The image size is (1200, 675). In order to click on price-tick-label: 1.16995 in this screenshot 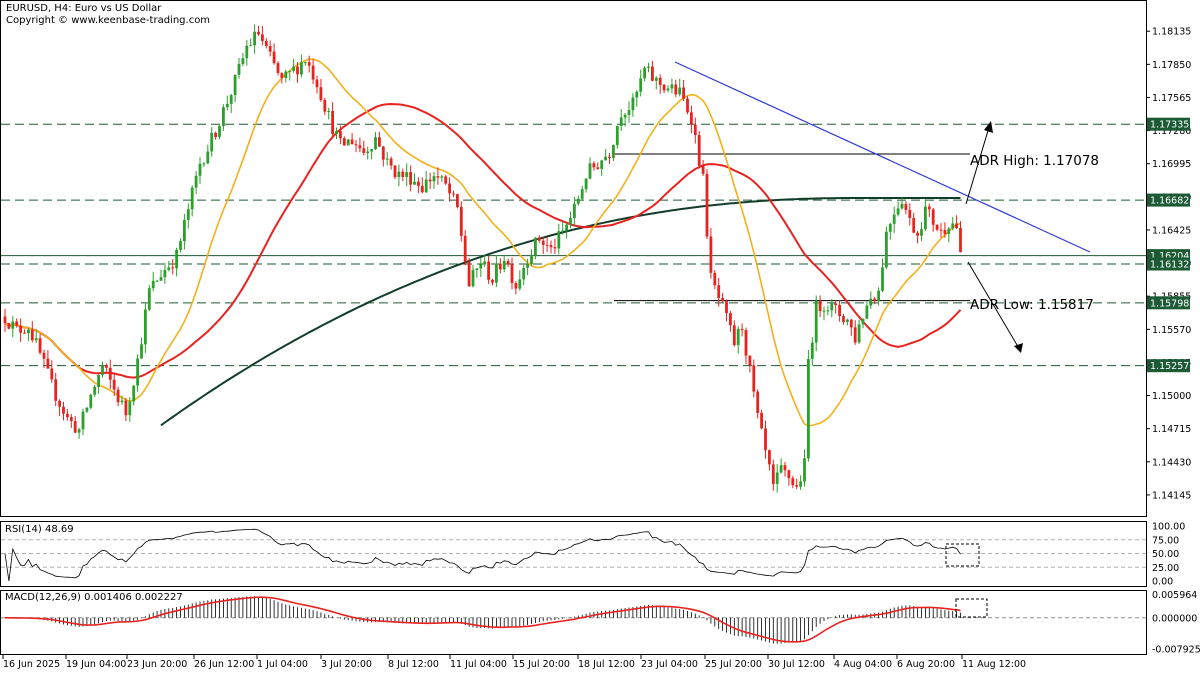, I will do `click(1171, 164)`.